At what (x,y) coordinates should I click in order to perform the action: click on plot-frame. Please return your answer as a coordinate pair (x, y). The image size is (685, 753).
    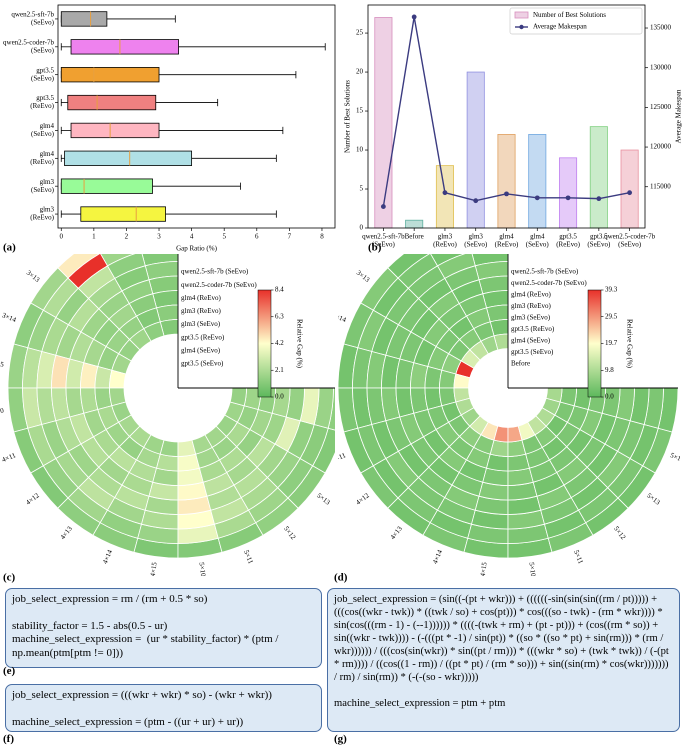
    Looking at the image, I should click on (506, 116).